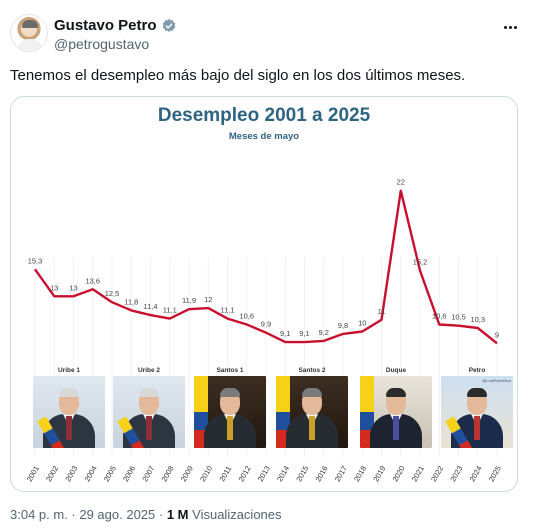 This screenshot has width=533, height=529. What do you see at coordinates (343, 325) in the screenshot?
I see `data-label: 9,8` at bounding box center [343, 325].